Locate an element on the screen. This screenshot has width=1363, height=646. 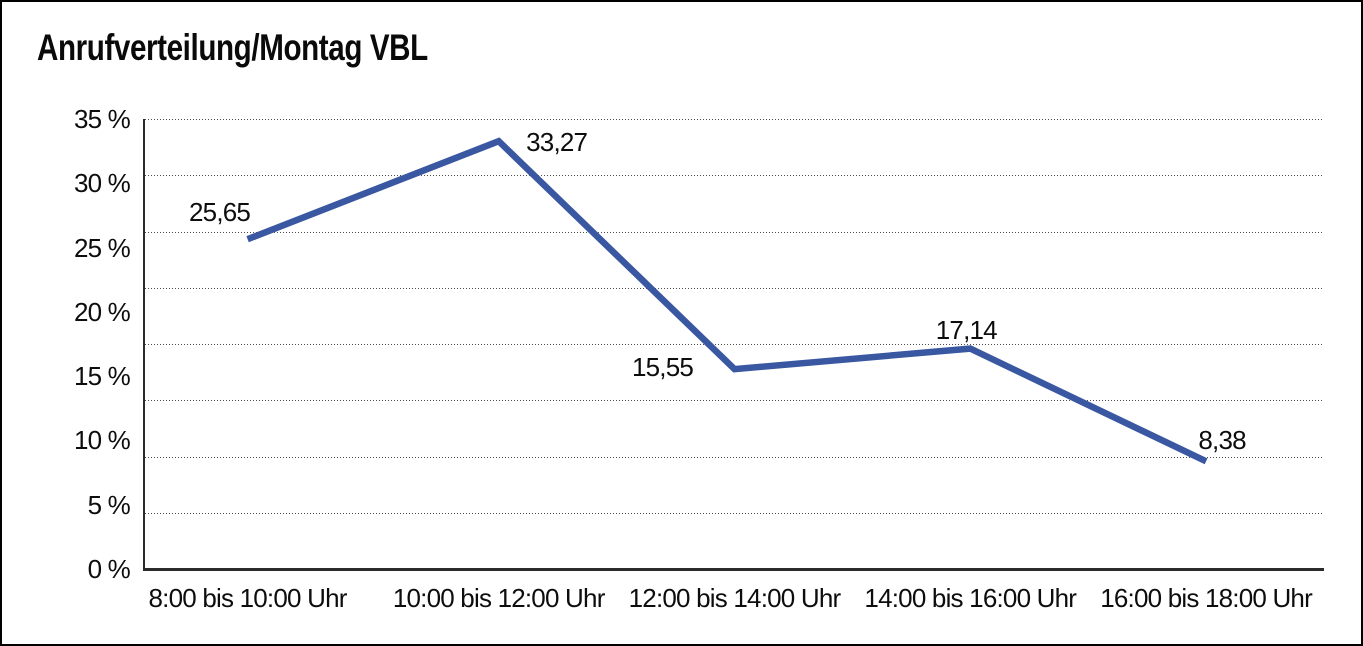
y-axis-line is located at coordinates (144, 345).